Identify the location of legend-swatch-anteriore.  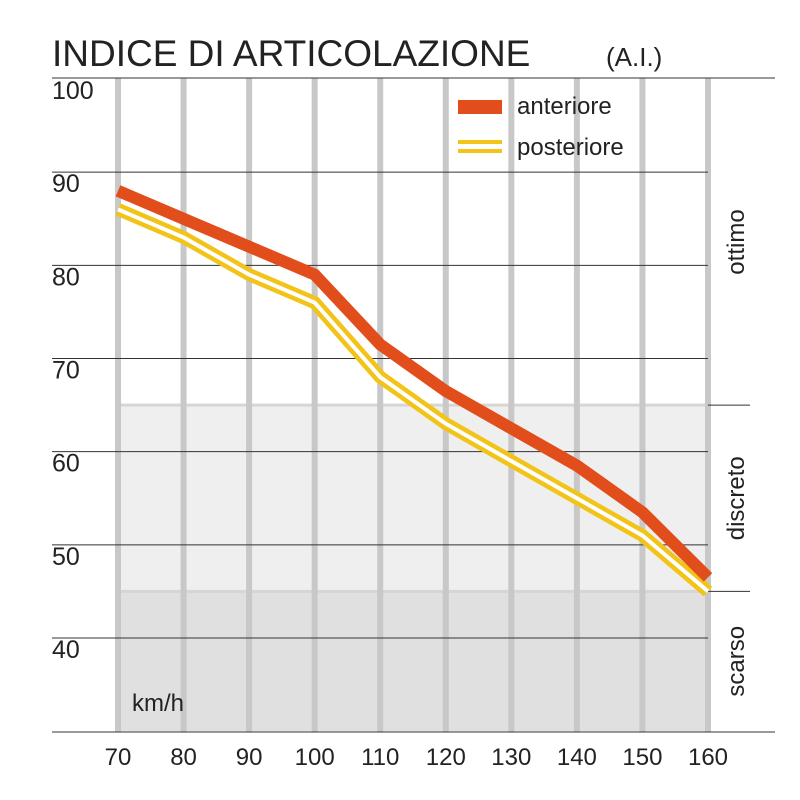
(480, 107).